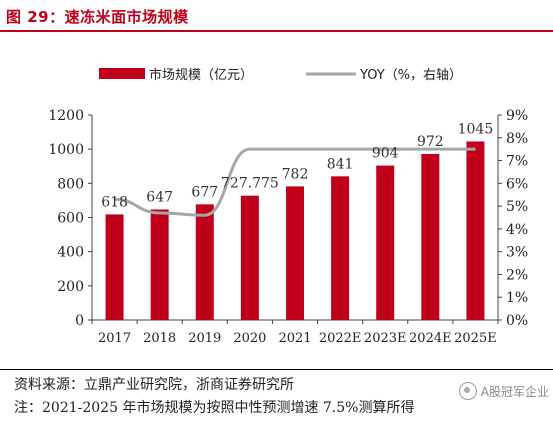 This screenshot has height=421, width=553. I want to click on x-tick-label: 2023E, so click(385, 338).